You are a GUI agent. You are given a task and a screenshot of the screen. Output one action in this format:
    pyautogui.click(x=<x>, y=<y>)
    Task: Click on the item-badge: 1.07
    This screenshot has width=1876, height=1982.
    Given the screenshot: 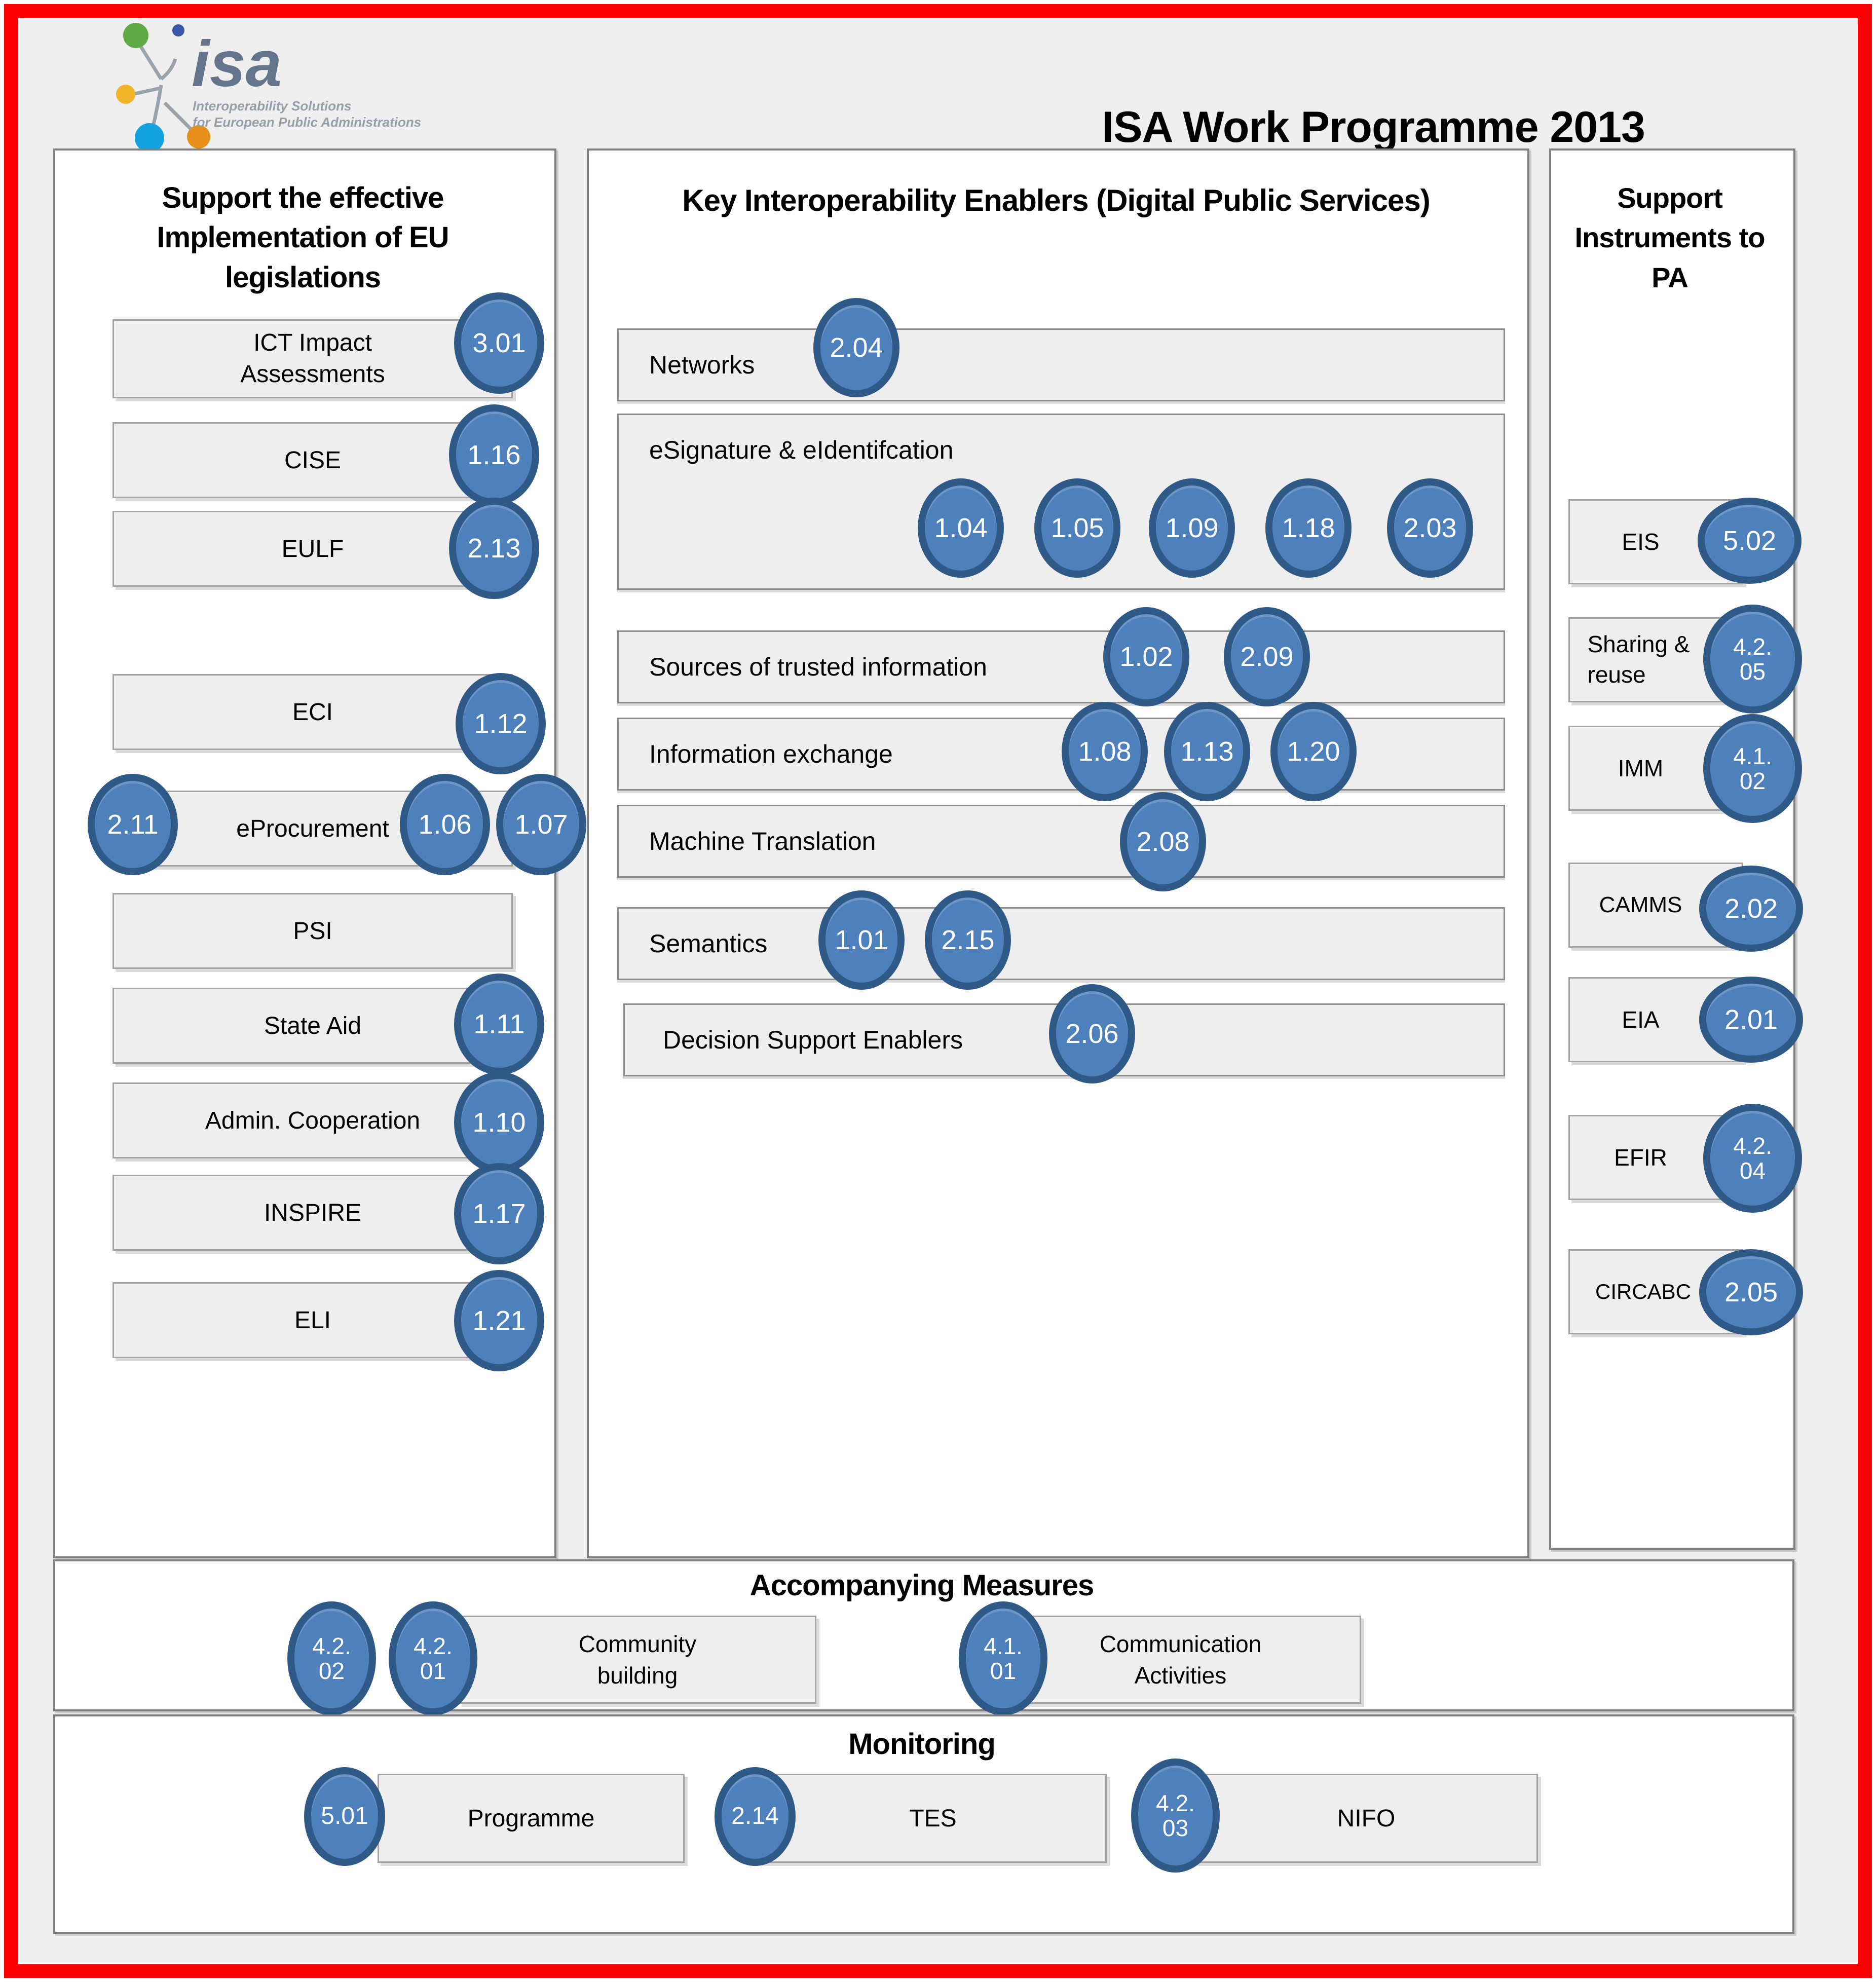 What is the action you would take?
    pyautogui.click(x=541, y=824)
    